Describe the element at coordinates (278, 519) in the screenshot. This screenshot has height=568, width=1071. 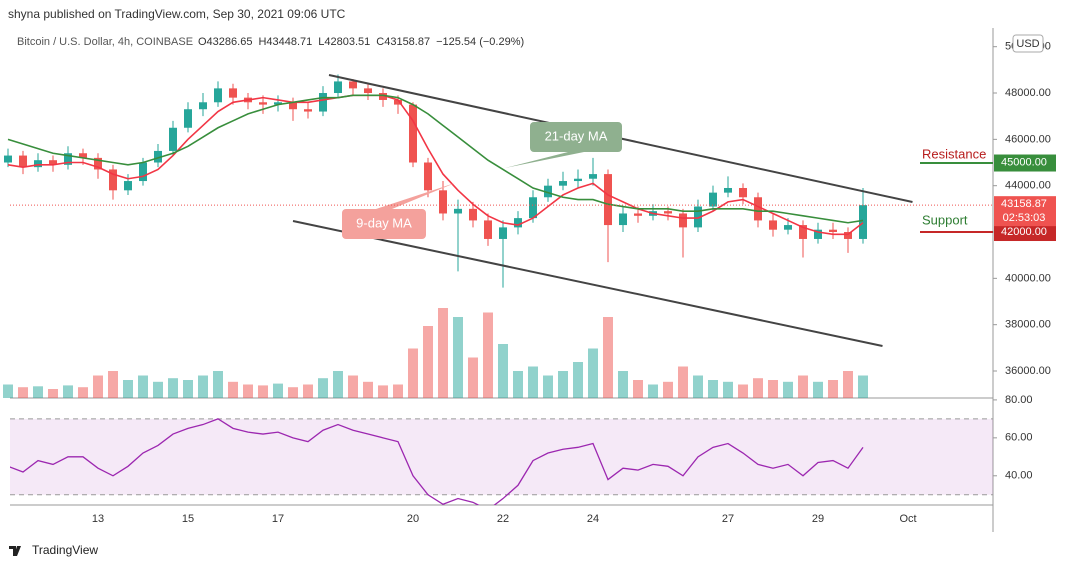
I see `x-tick-label: 17` at that location.